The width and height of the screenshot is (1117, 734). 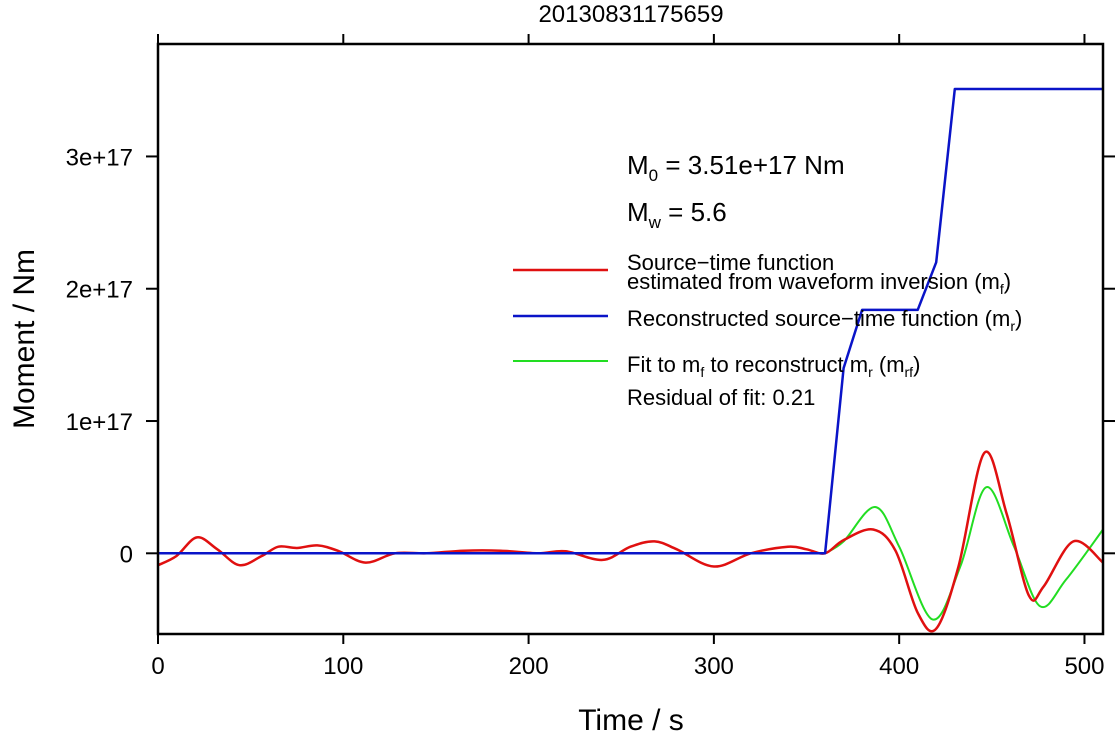 I want to click on m0-subscript: 0, so click(x=653, y=175).